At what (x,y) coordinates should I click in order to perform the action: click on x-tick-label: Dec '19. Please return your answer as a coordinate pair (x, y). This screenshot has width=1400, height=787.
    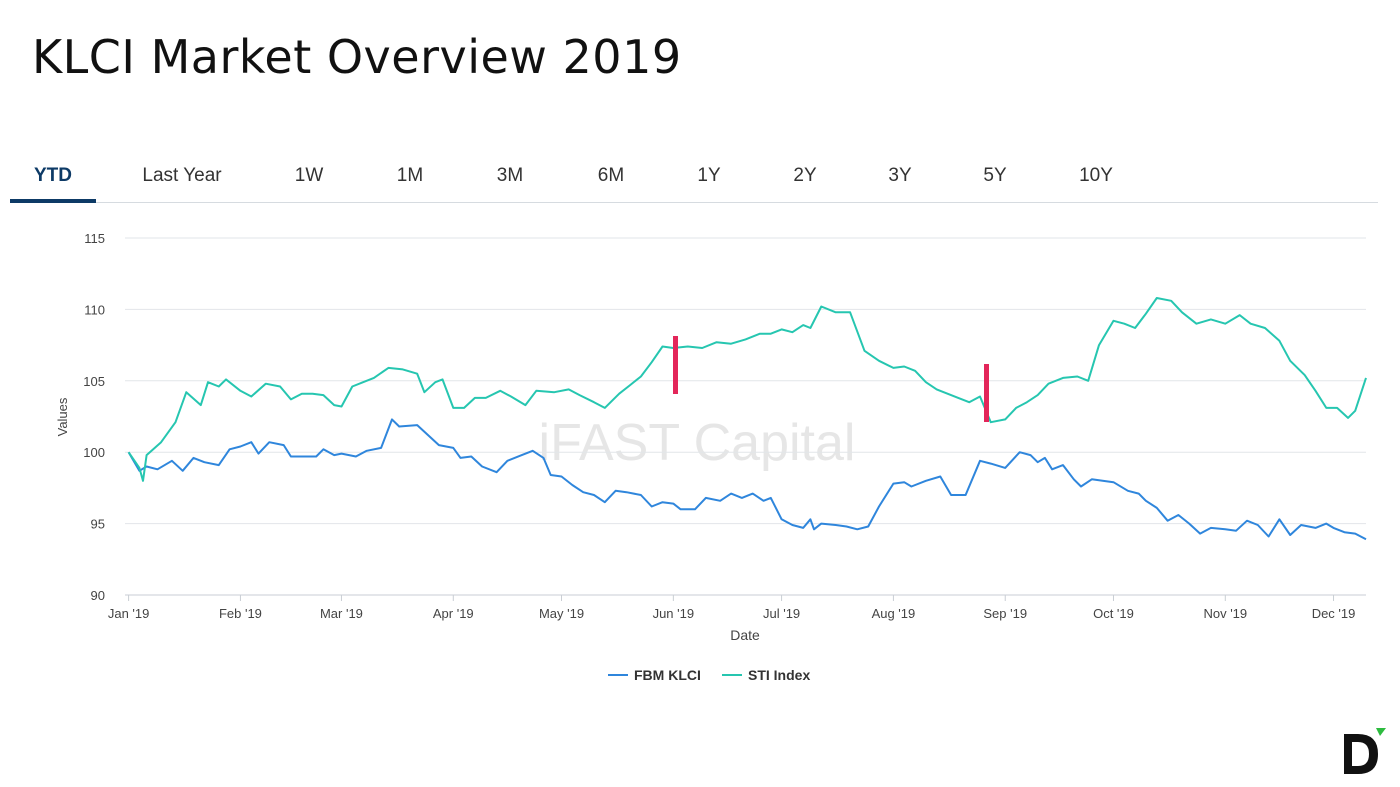
    Looking at the image, I should click on (1334, 613).